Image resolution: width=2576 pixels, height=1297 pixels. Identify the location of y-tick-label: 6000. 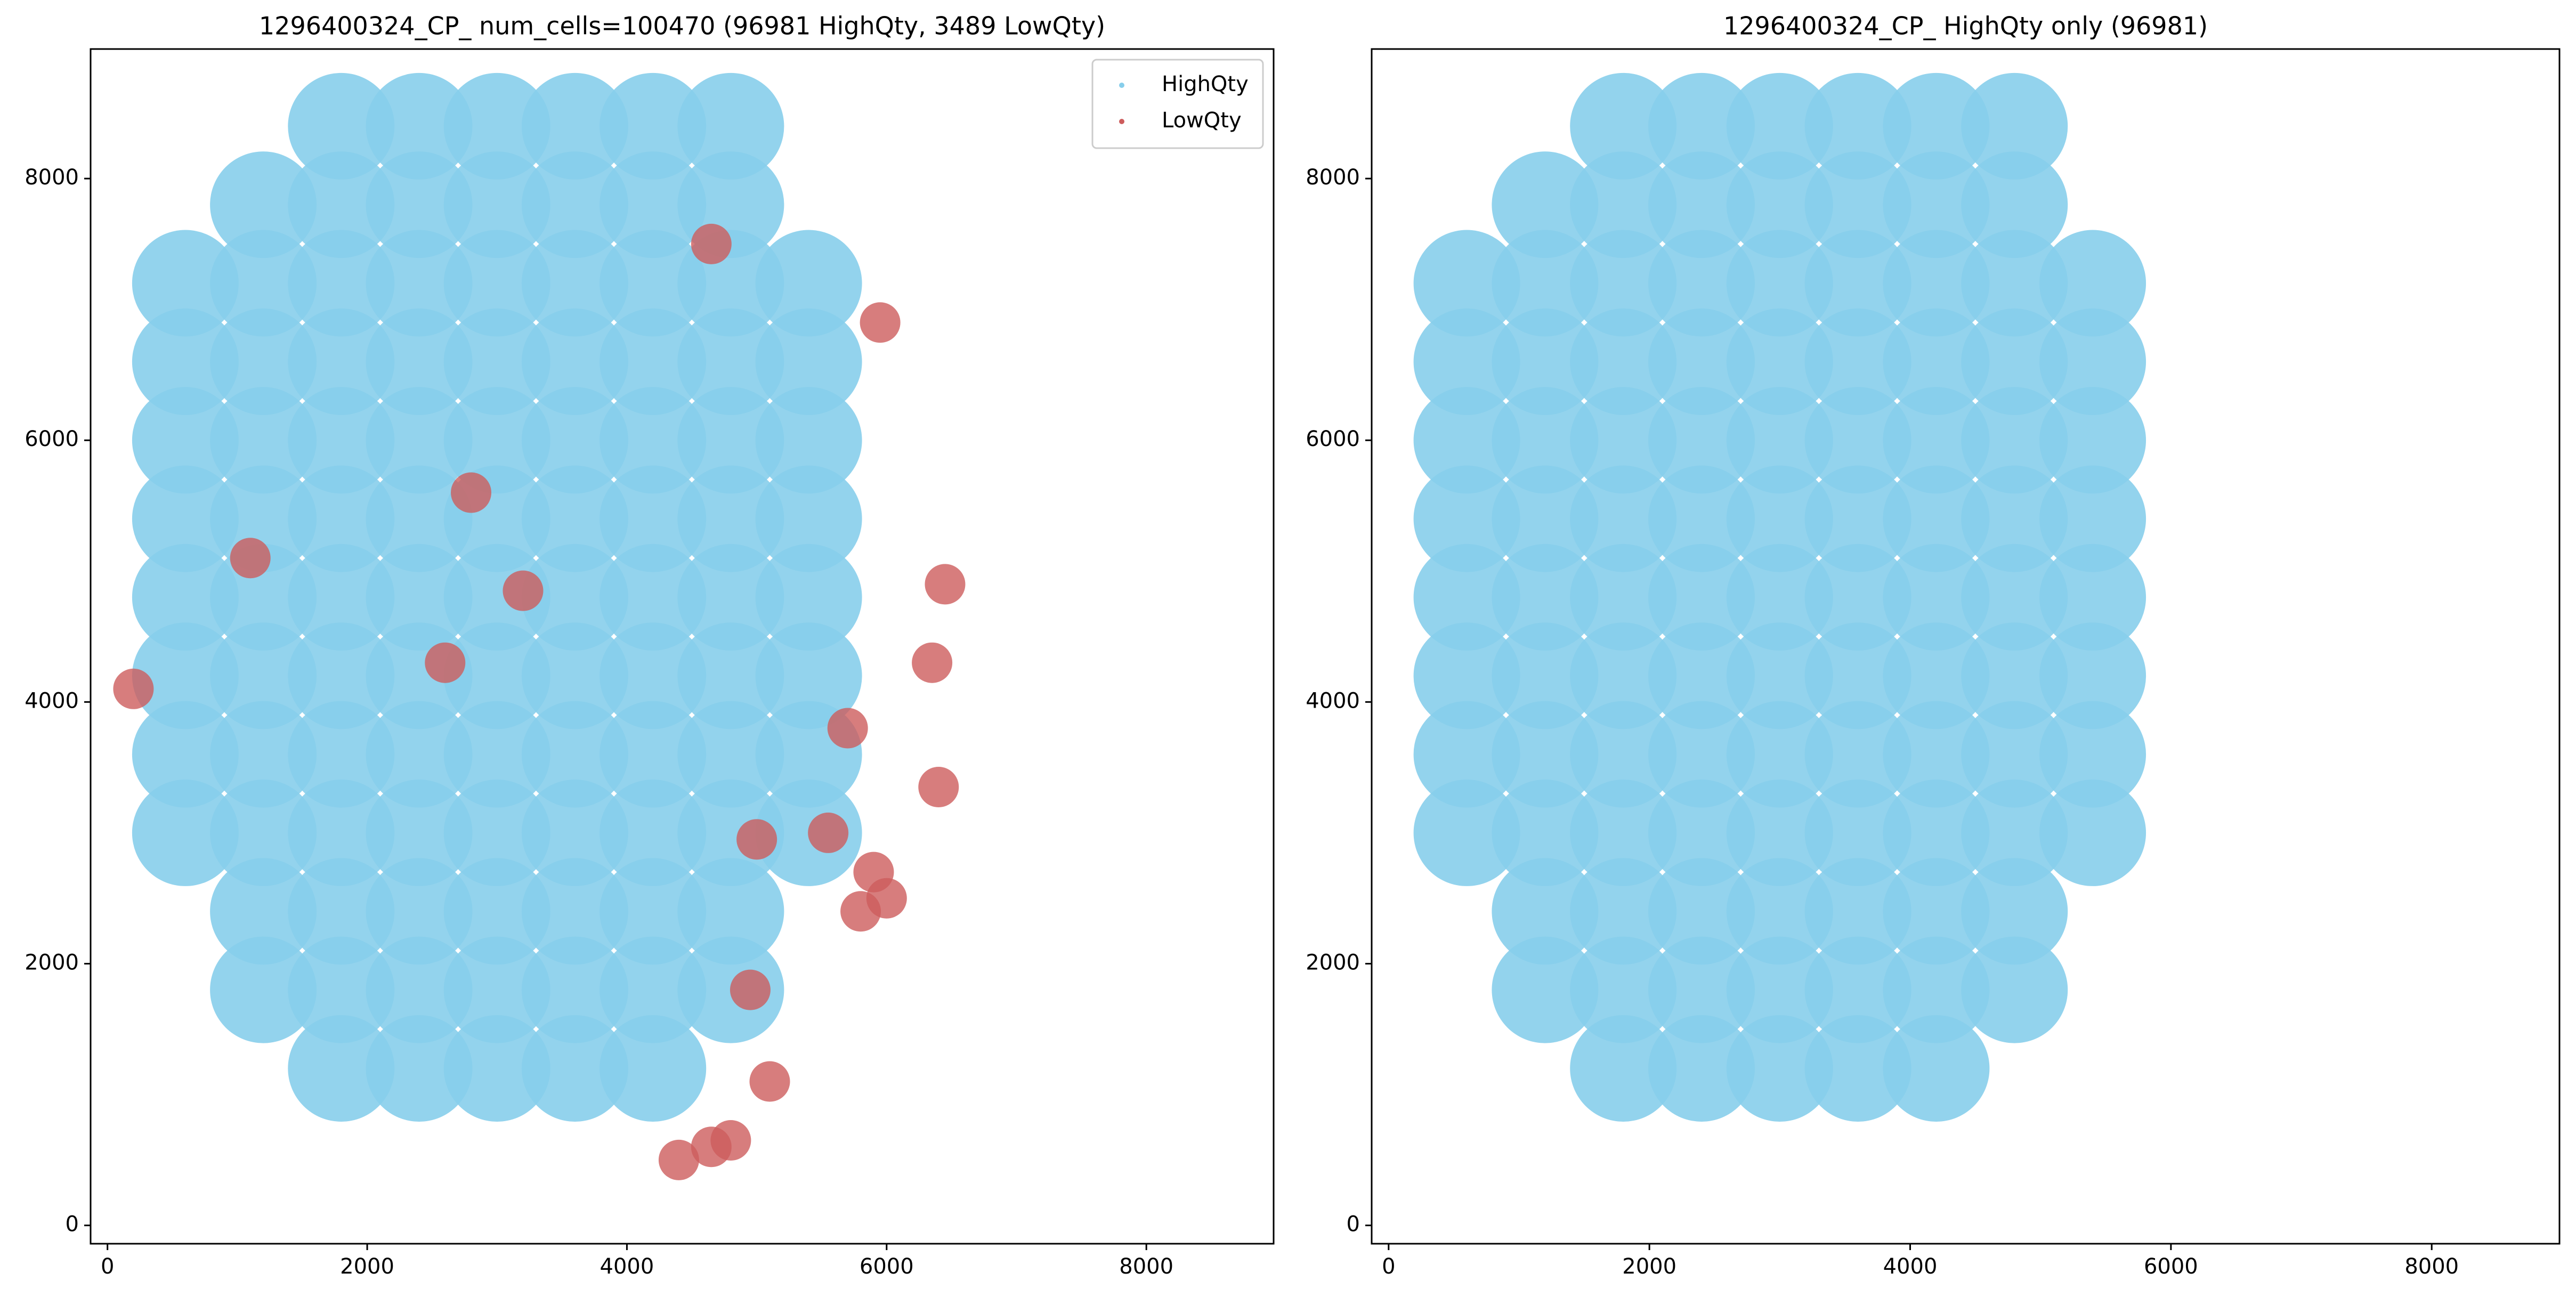
(1333, 439).